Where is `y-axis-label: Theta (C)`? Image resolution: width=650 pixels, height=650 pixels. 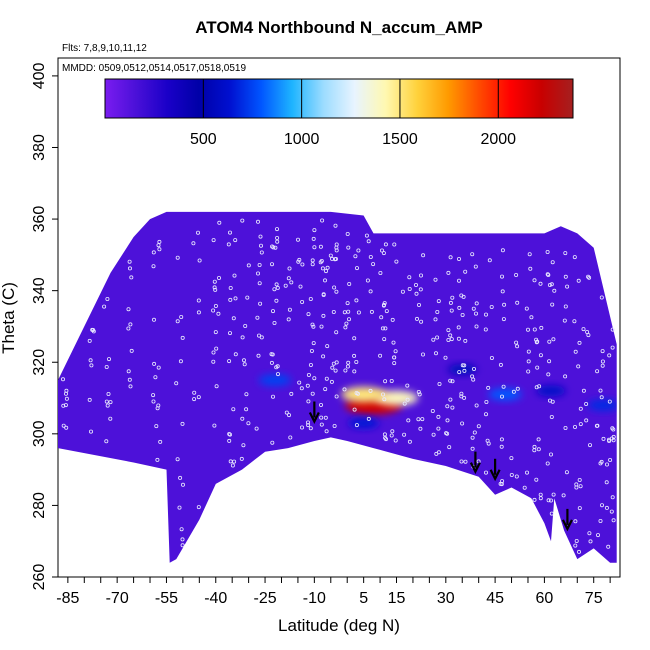
y-axis-label: Theta (C) is located at coordinates (9, 318).